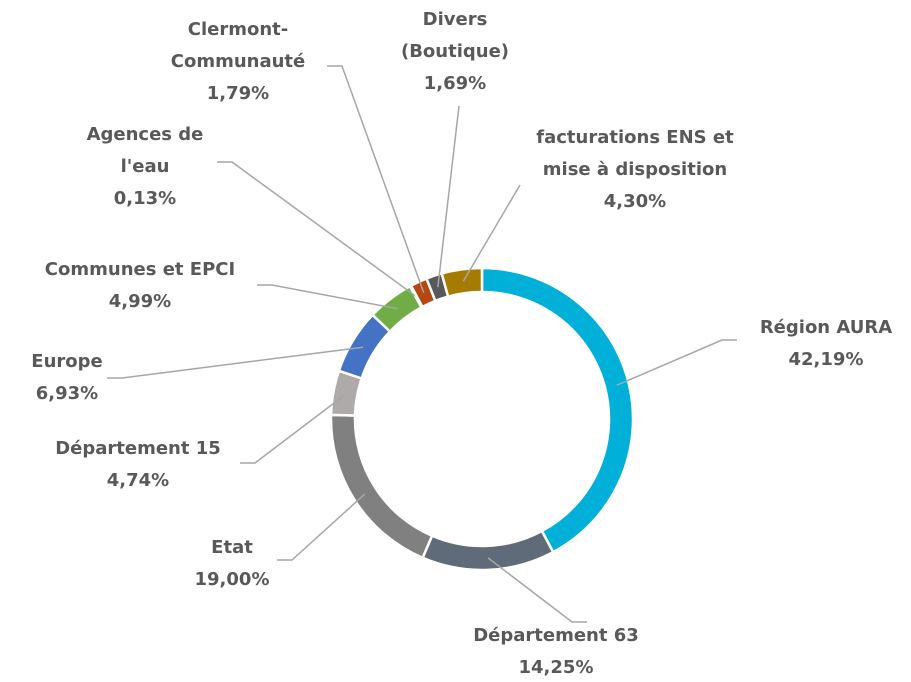 The width and height of the screenshot is (911, 682). What do you see at coordinates (145, 198) in the screenshot?
I see `value-label: 0,13%` at bounding box center [145, 198].